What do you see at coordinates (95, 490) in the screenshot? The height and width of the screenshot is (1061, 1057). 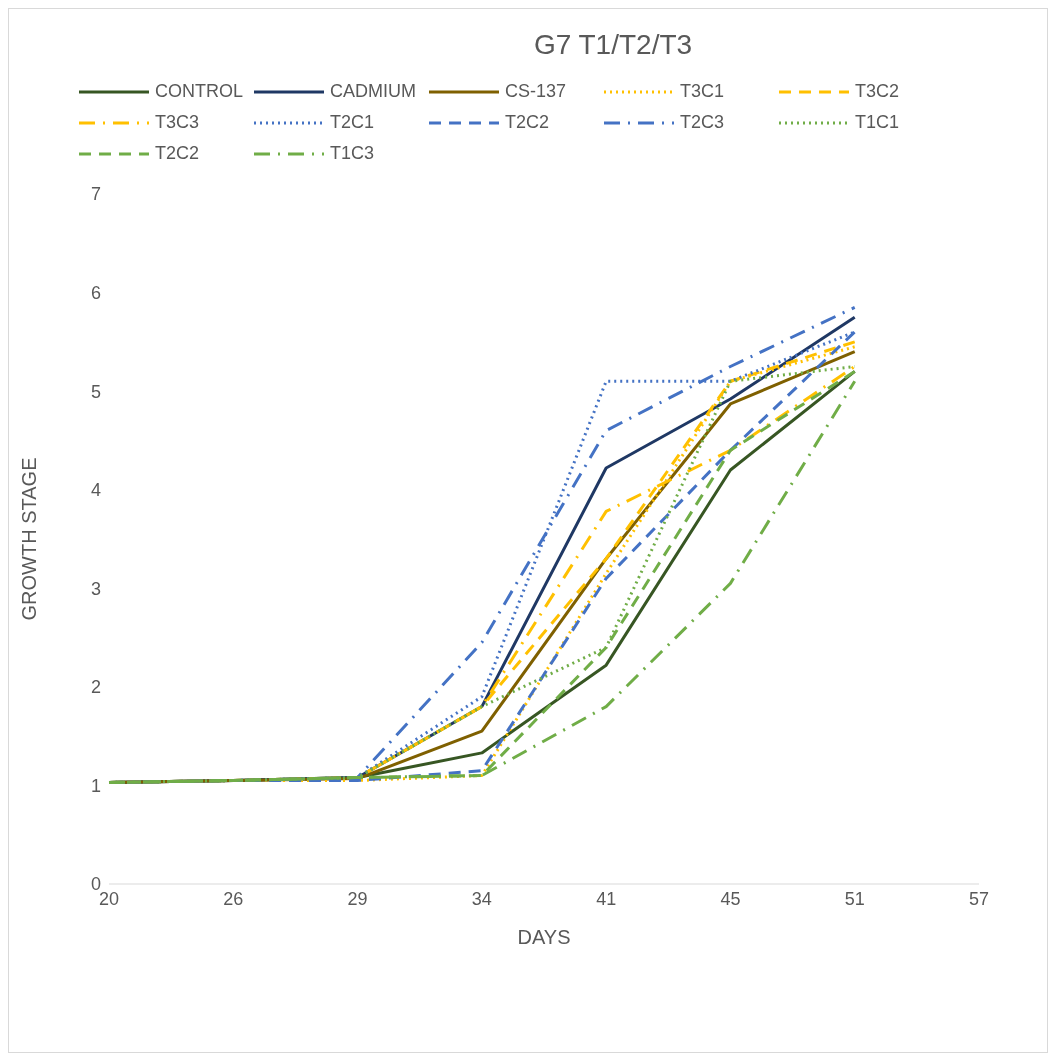 I see `y-tick-label: 4` at bounding box center [95, 490].